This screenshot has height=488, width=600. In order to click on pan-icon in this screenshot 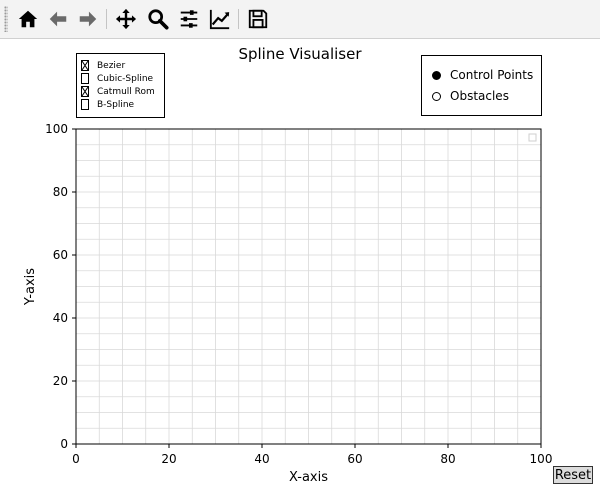, I will do `click(126, 19)`.